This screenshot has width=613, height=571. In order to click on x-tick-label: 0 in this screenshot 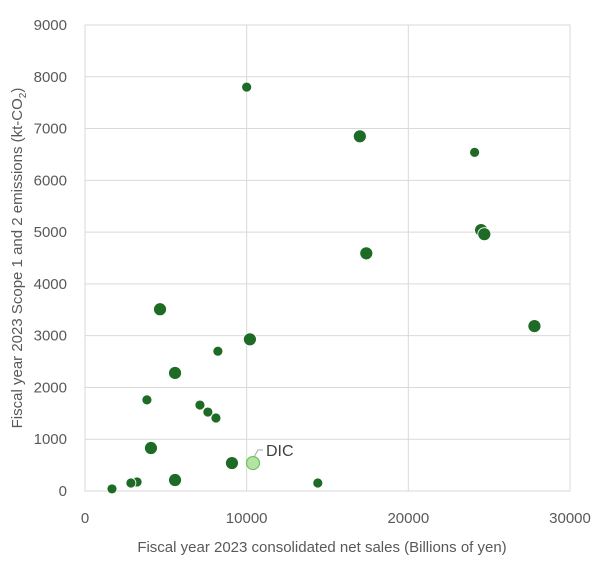, I will do `click(85, 518)`.